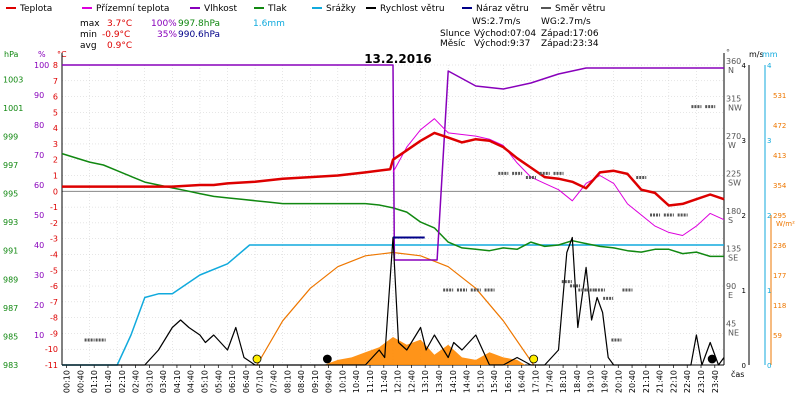  What do you see at coordinates (558, 177) in the screenshot?
I see `ground-temperature-line` at bounding box center [558, 177].